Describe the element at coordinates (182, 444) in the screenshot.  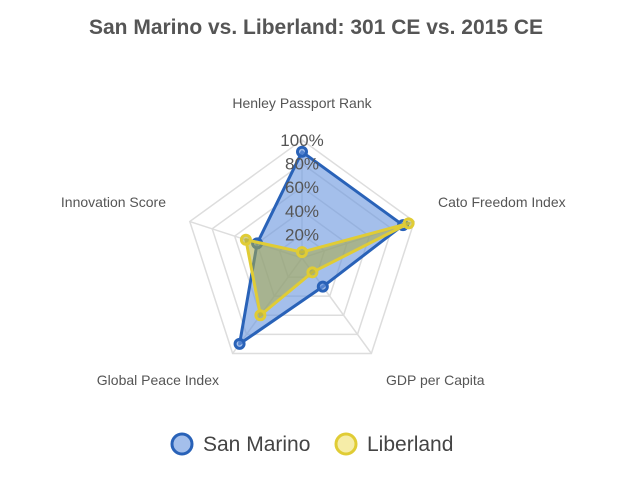
I see `legend-marker-san-marino` at that location.